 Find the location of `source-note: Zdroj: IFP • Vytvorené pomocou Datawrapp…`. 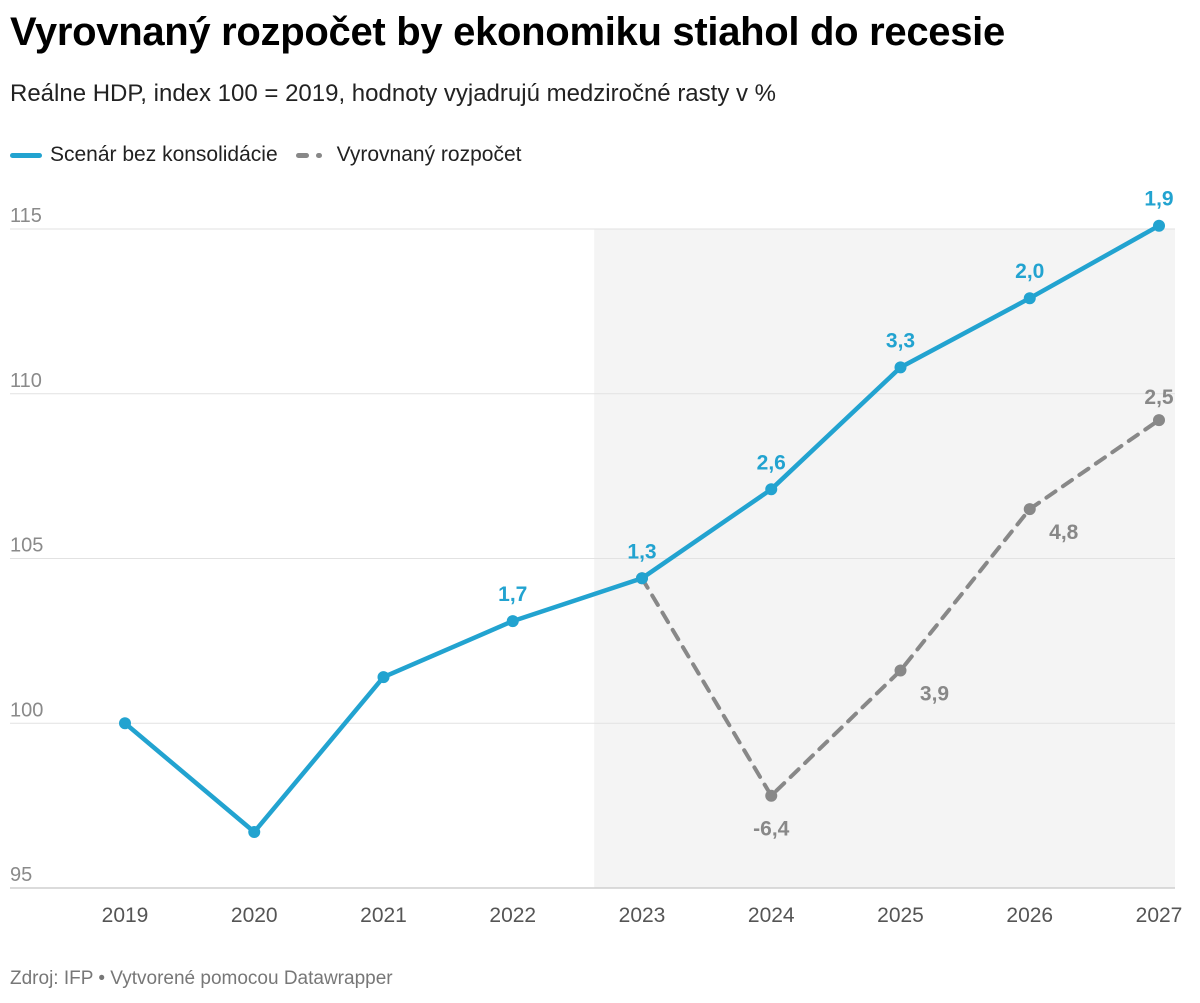

source-note: Zdroj: IFP • Vytvorené pomocou Datawrapp… is located at coordinates (201, 978).